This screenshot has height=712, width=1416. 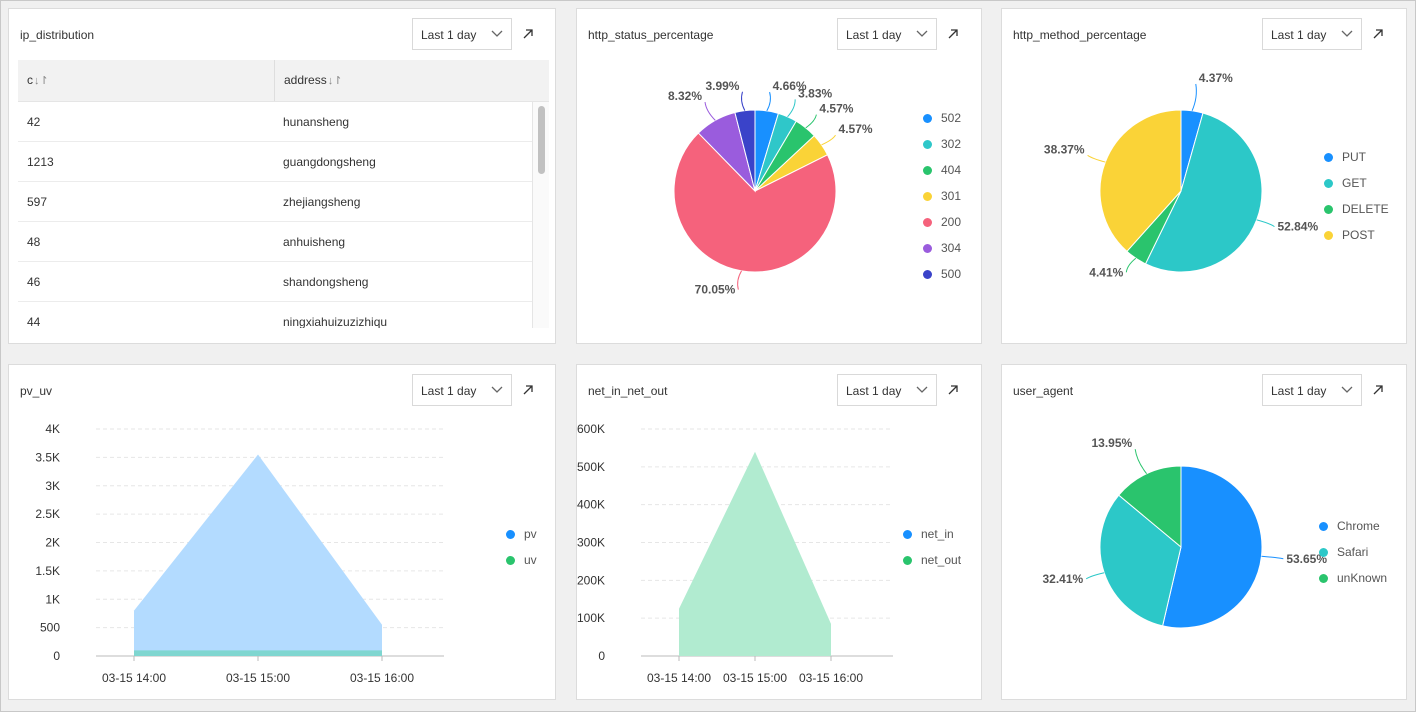 I want to click on y-tick-label: 100K, so click(x=591, y=618).